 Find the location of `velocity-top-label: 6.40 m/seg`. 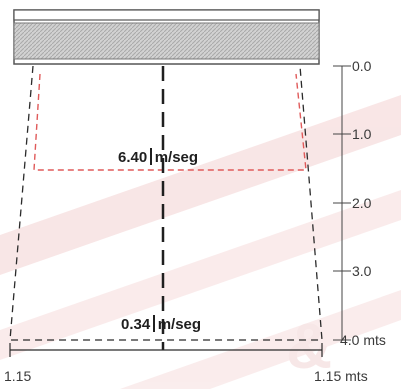

velocity-top-label: 6.40 m/seg is located at coordinates (158, 157).